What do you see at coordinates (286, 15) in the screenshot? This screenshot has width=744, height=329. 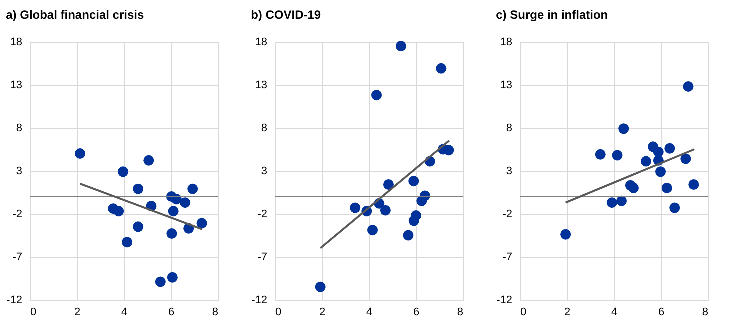 I see `chart-title: b) COVID-19` at bounding box center [286, 15].